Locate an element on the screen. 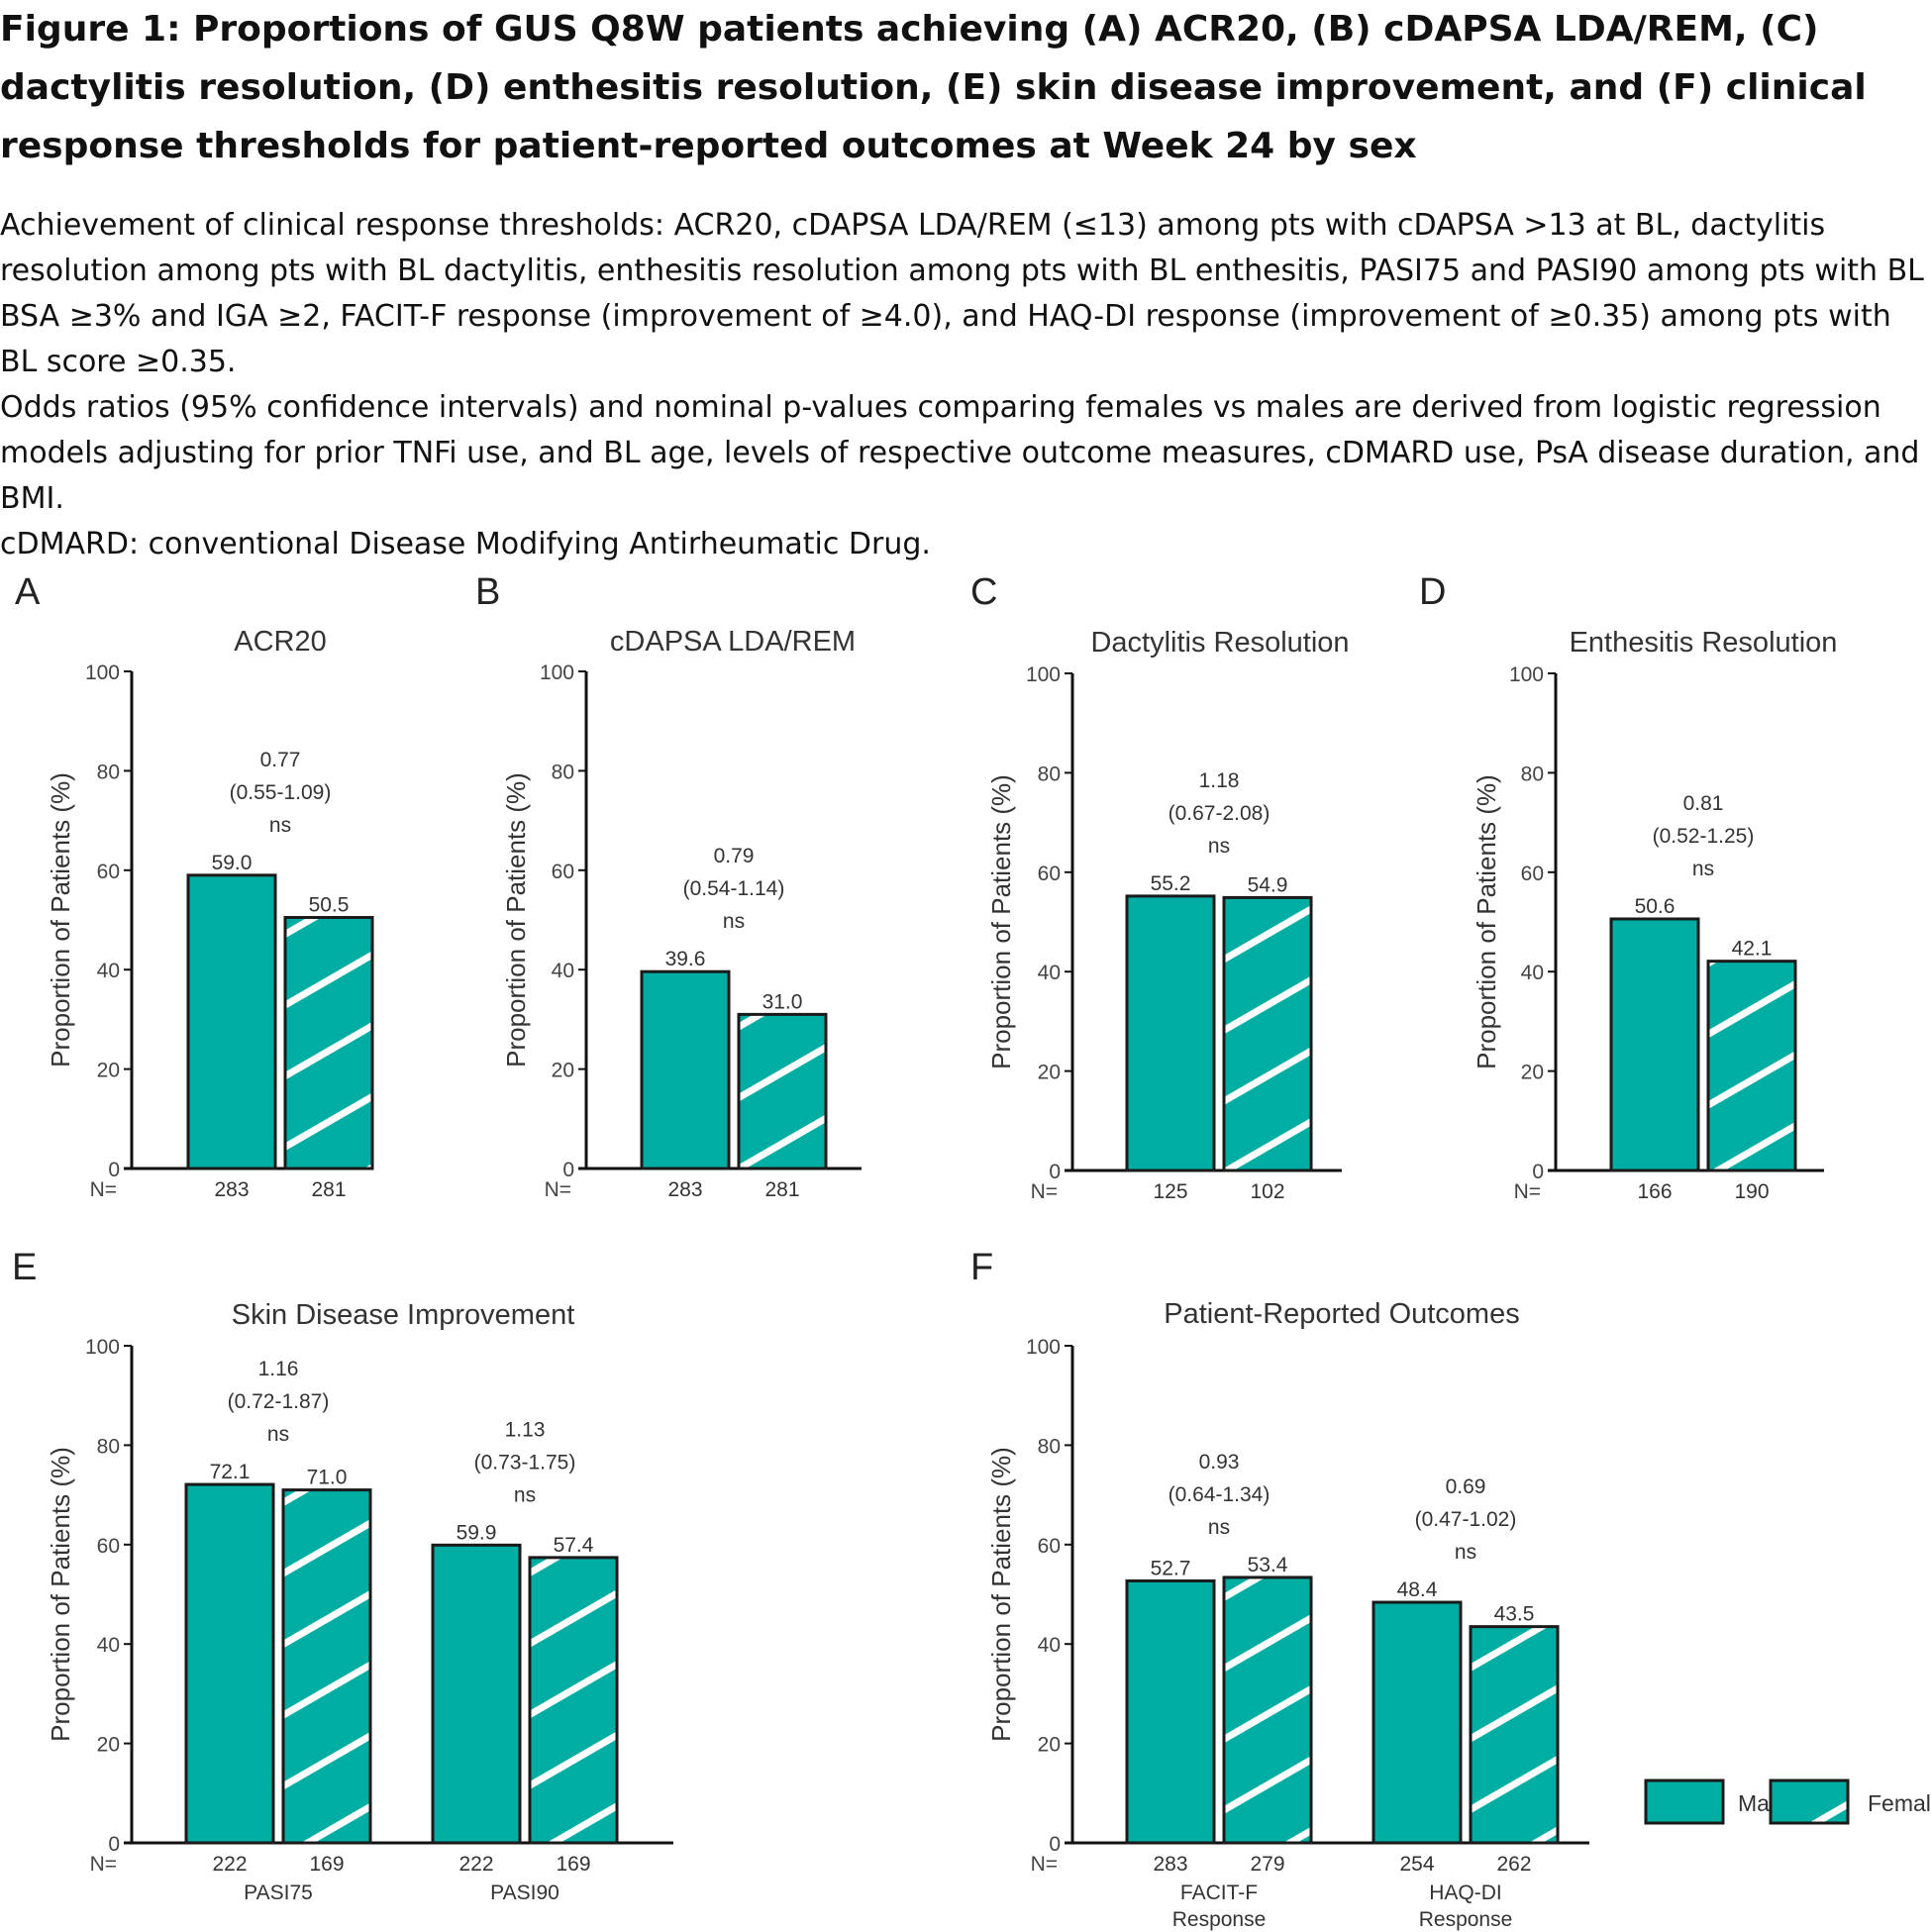  odds-ratio: 0.81 is located at coordinates (1703, 803).